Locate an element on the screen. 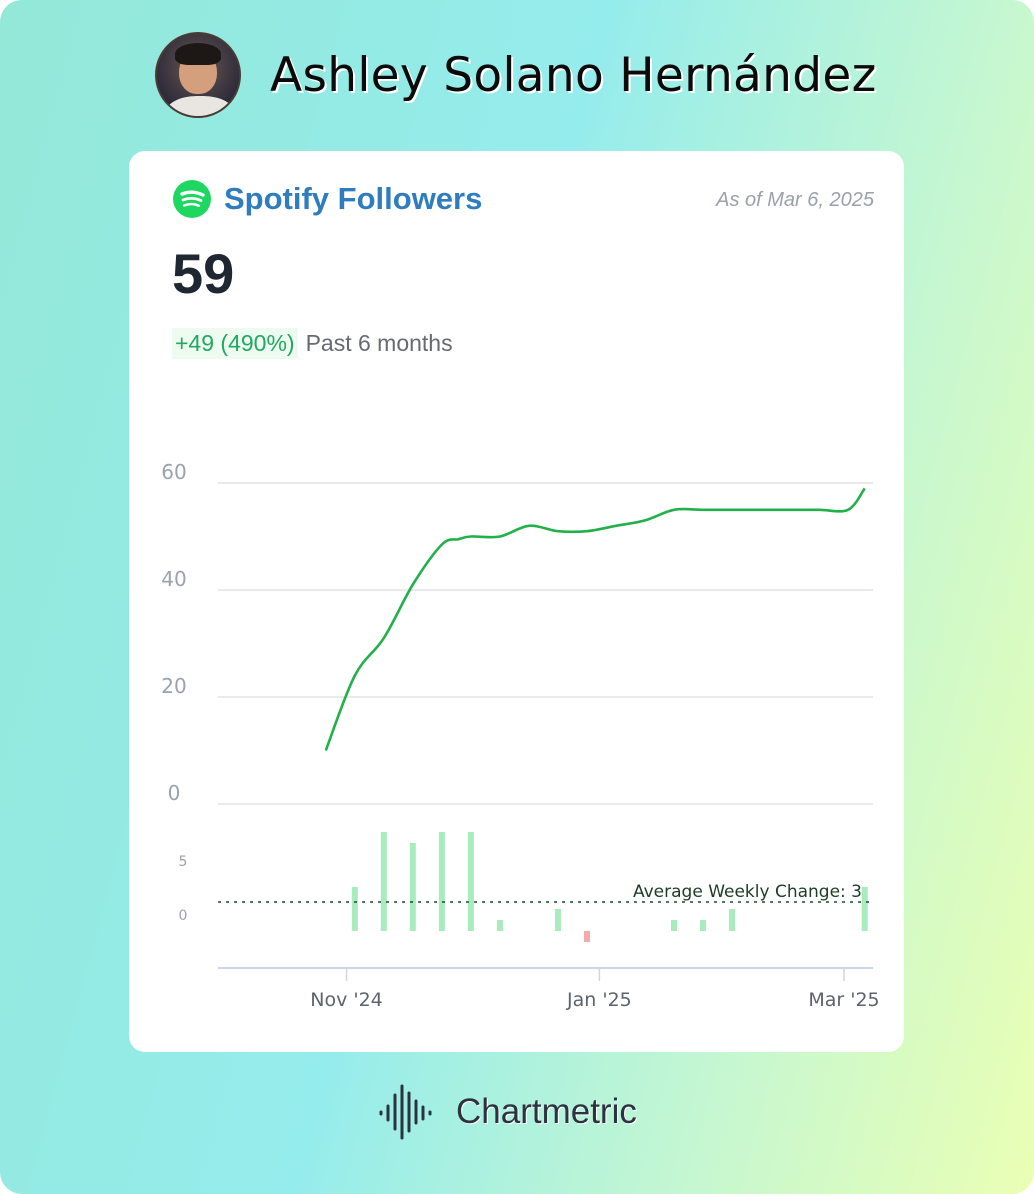 Image resolution: width=1034 pixels, height=1194 pixels. chartmetric-waveform-icon is located at coordinates (405, 1112).